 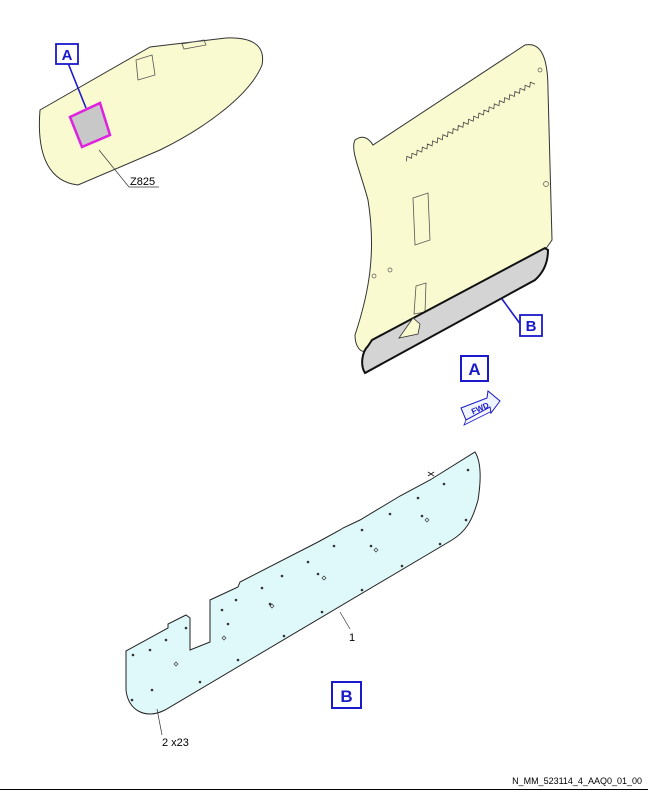 What do you see at coordinates (577, 781) in the screenshot?
I see `figure-id: N_MM_523114_4_AAQ0_01_00` at bounding box center [577, 781].